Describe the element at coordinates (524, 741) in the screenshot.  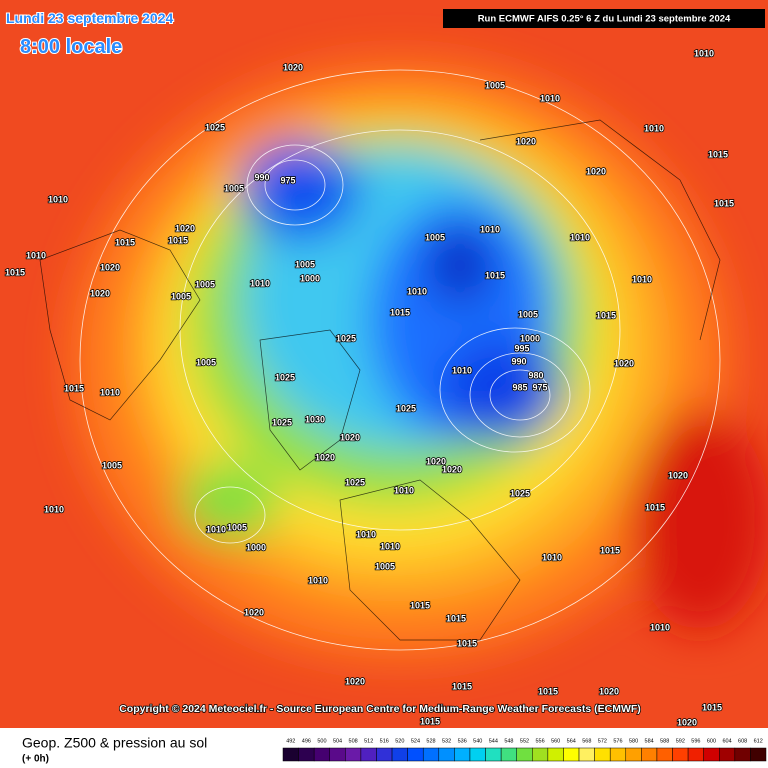
I see `legend-label: 552` at that location.